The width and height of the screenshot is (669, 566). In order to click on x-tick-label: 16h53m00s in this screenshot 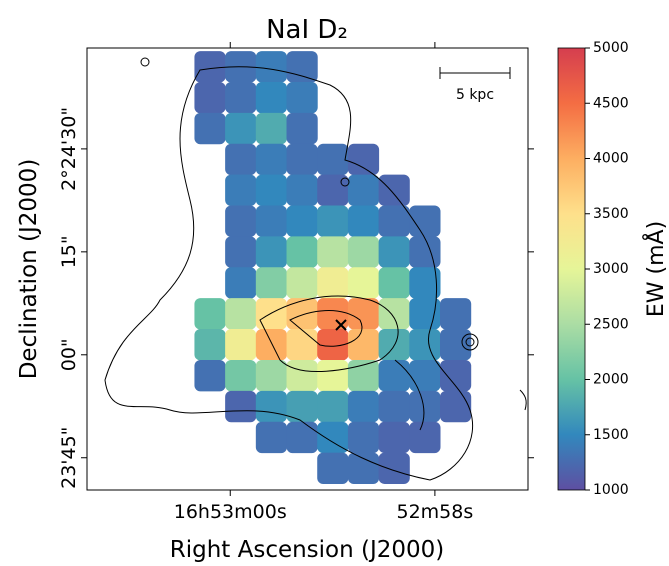, I will do `click(230, 512)`.